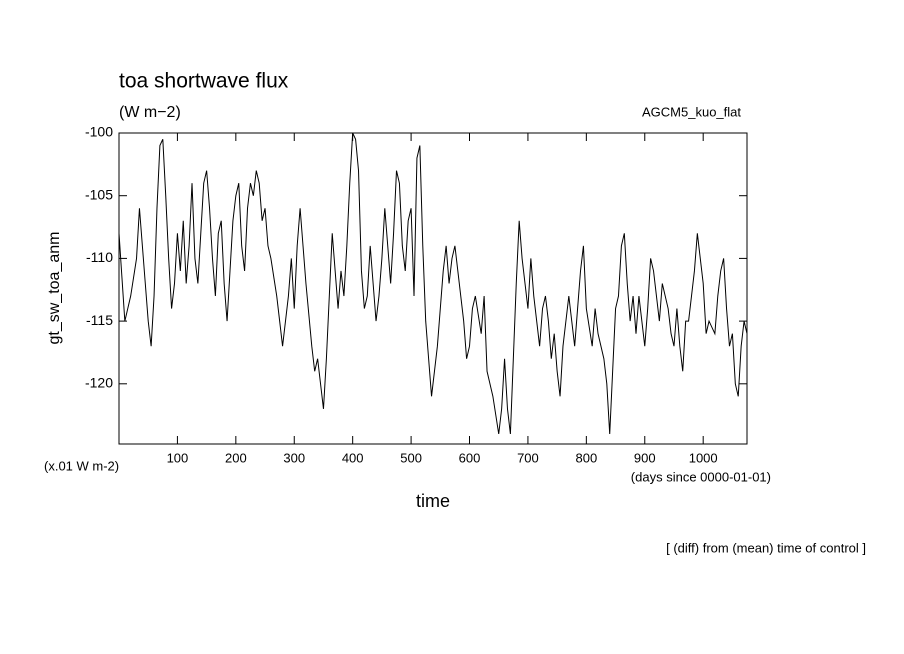 This screenshot has width=904, height=654. I want to click on x-tick-label: 500, so click(411, 457).